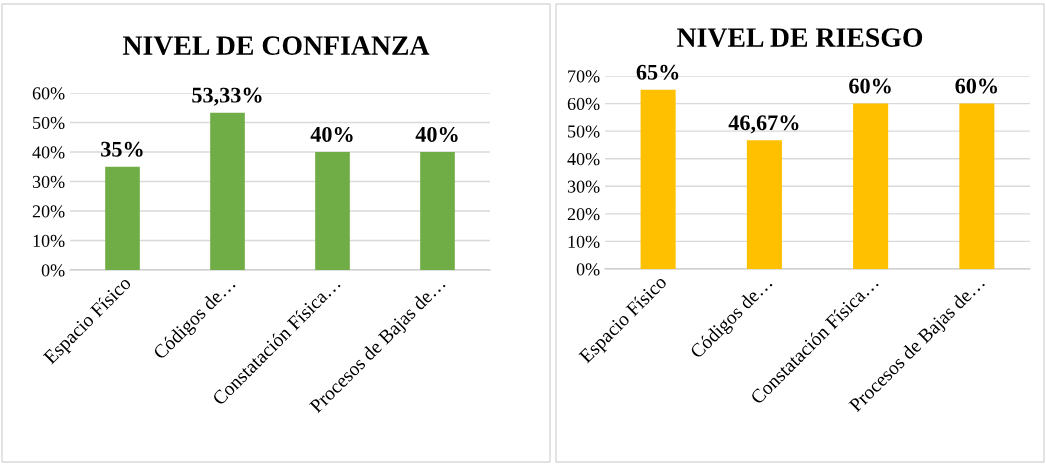  I want to click on data-label: 46,67%, so click(763, 124).